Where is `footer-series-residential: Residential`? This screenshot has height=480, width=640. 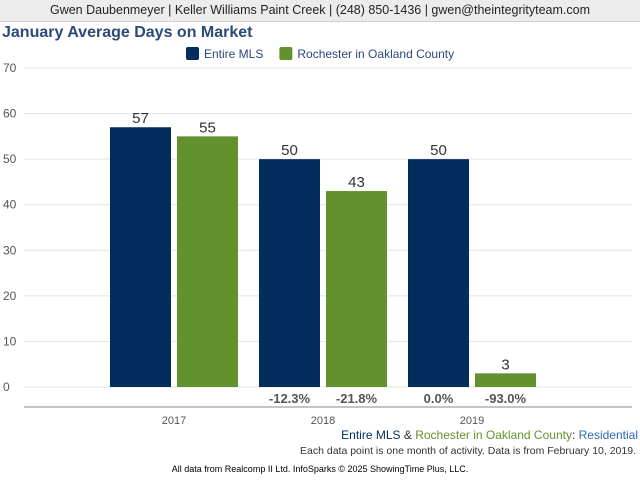
footer-series-residential: Residential is located at coordinates (608, 435).